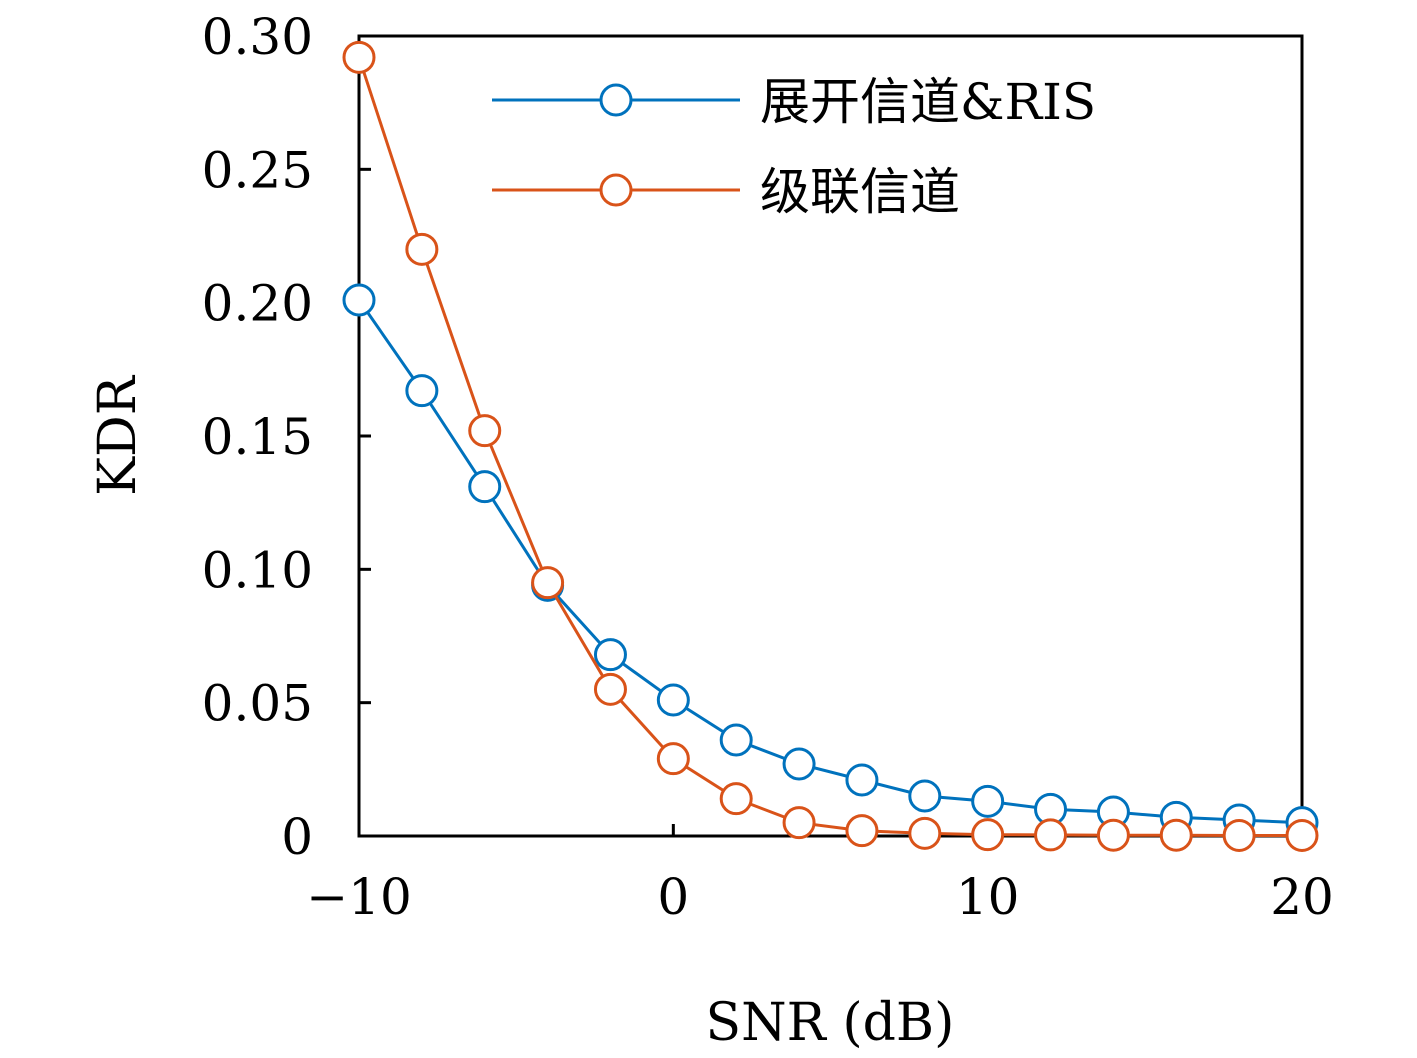 The height and width of the screenshot is (1058, 1417). I want to click on x-tick-label: 20, so click(1302, 897).